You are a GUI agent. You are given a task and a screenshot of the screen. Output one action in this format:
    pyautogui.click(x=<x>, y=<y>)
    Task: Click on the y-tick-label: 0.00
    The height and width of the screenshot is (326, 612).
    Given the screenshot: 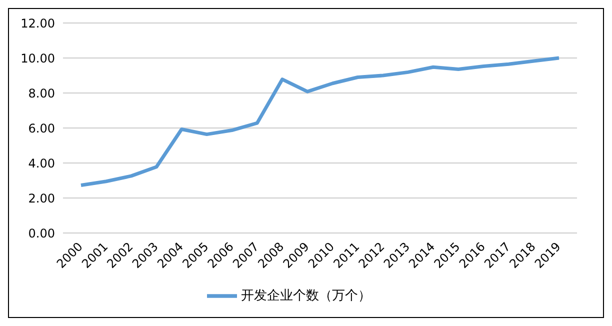 What is the action you would take?
    pyautogui.click(x=41, y=233)
    